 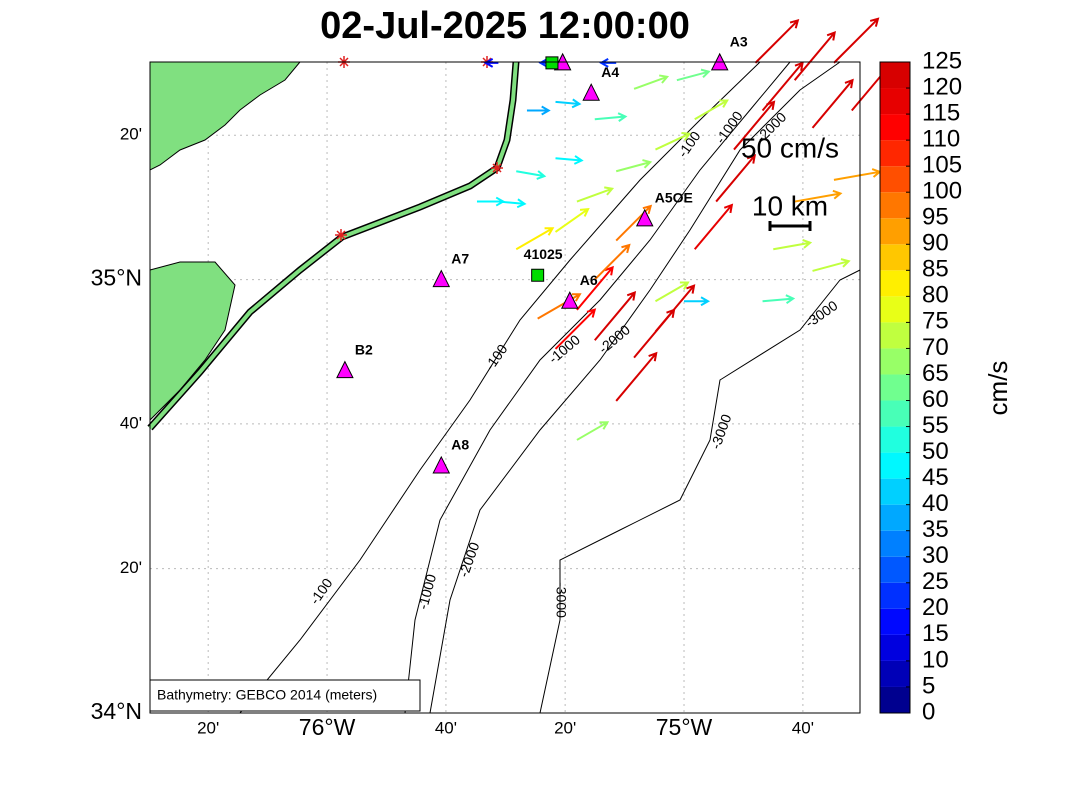 I want to click on colorbar-tick-label: 105, so click(x=942, y=165).